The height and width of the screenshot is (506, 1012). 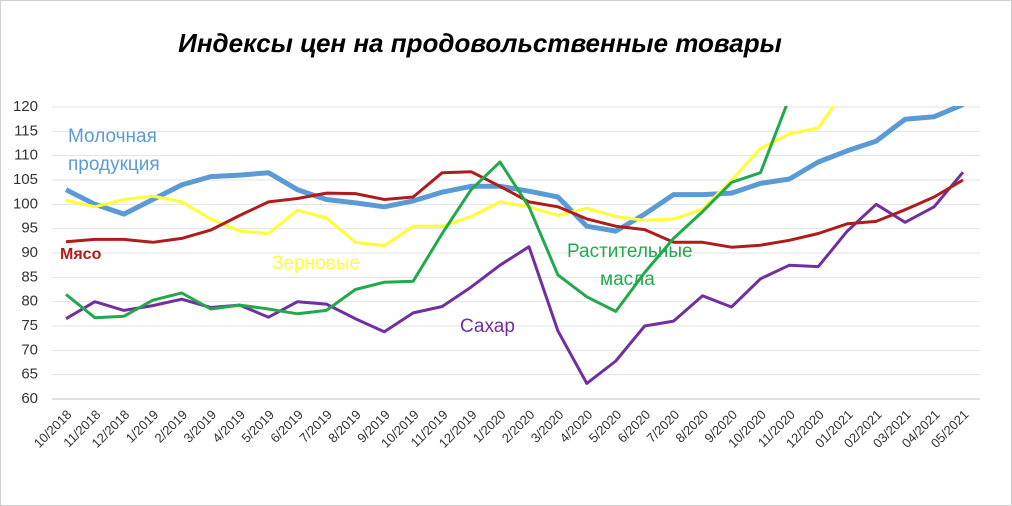 What do you see at coordinates (627, 279) in the screenshot?
I see `series-label: масла` at bounding box center [627, 279].